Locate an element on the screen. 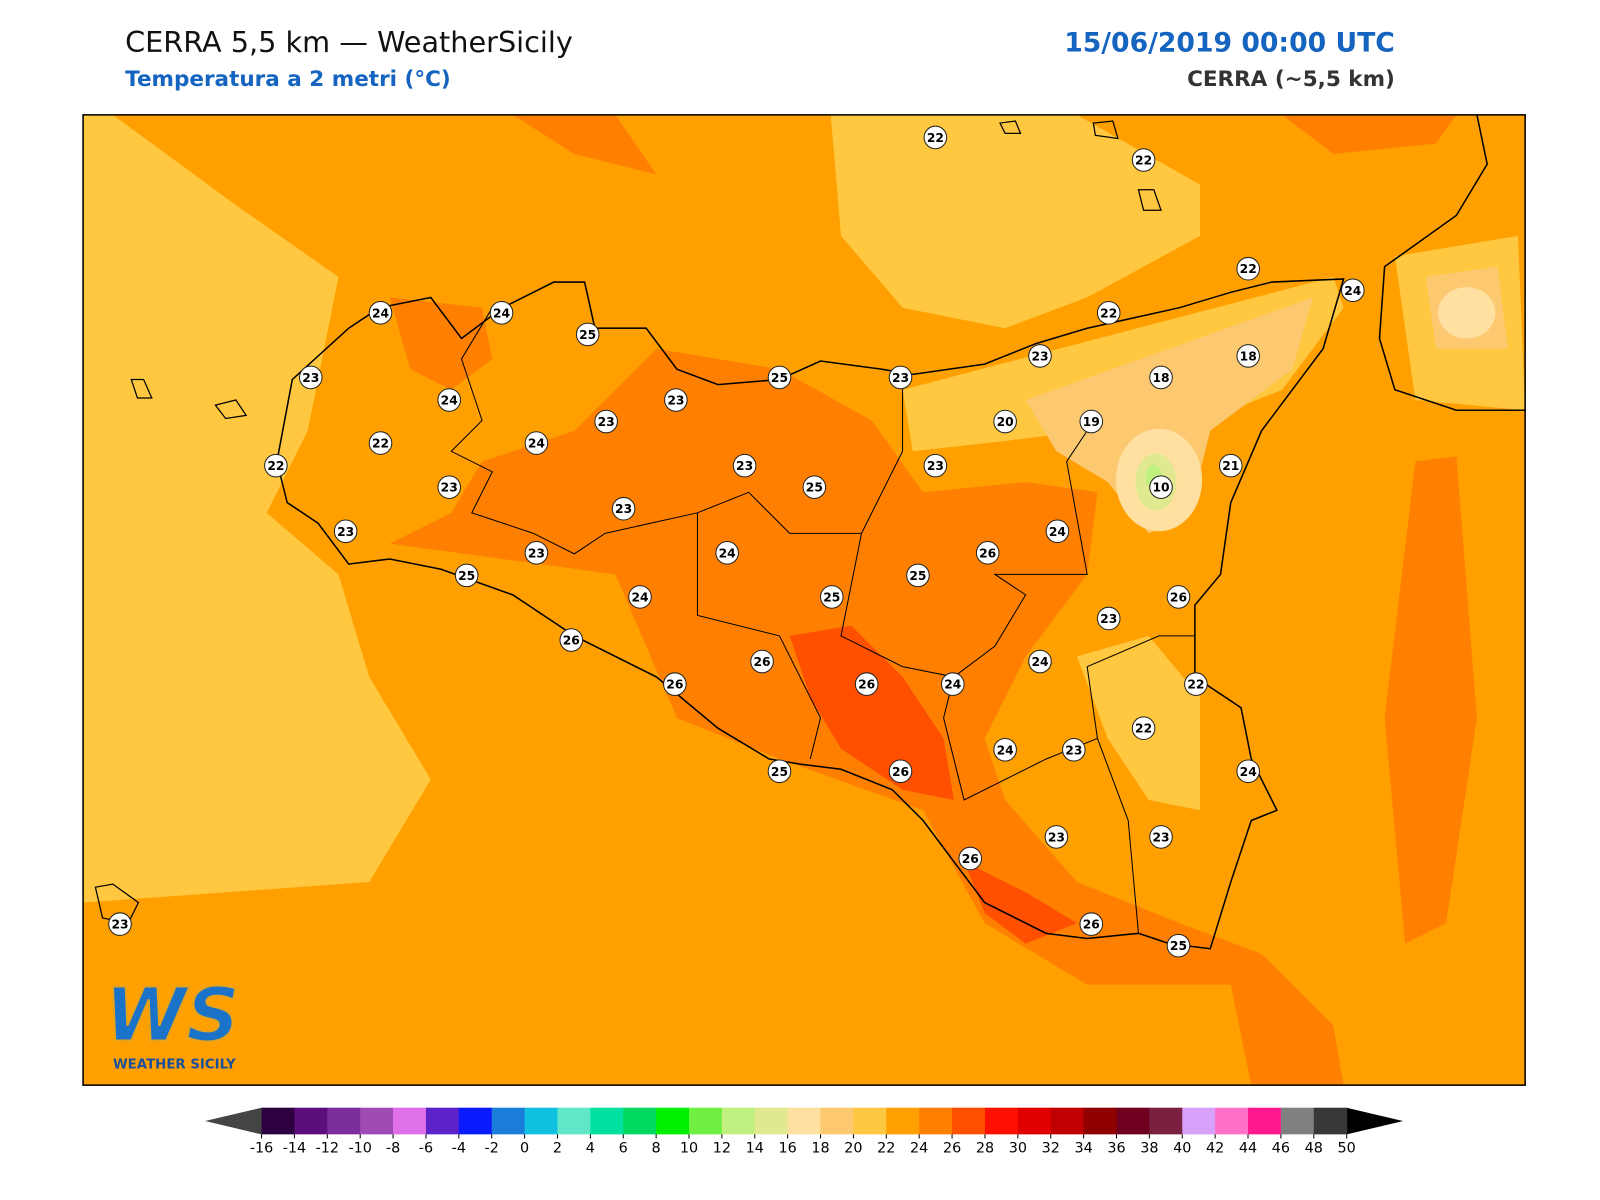 This screenshot has width=1600, height=1200. colorbar-tick-label: 26 is located at coordinates (952, 1149).